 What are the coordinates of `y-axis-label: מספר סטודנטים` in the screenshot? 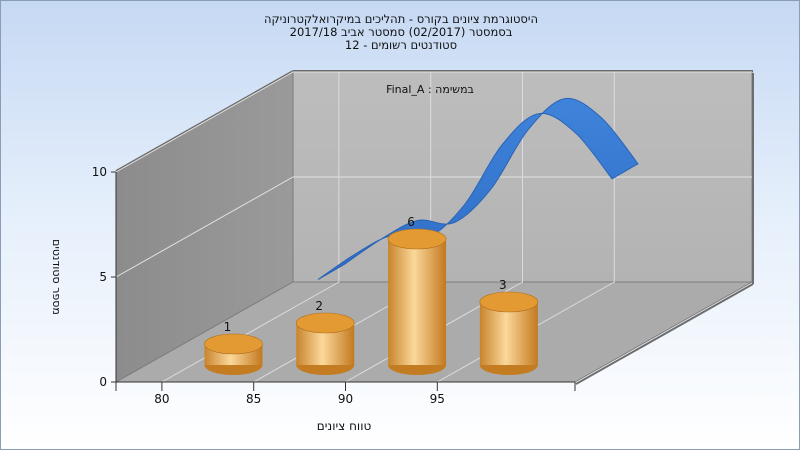 It's located at (56, 277).